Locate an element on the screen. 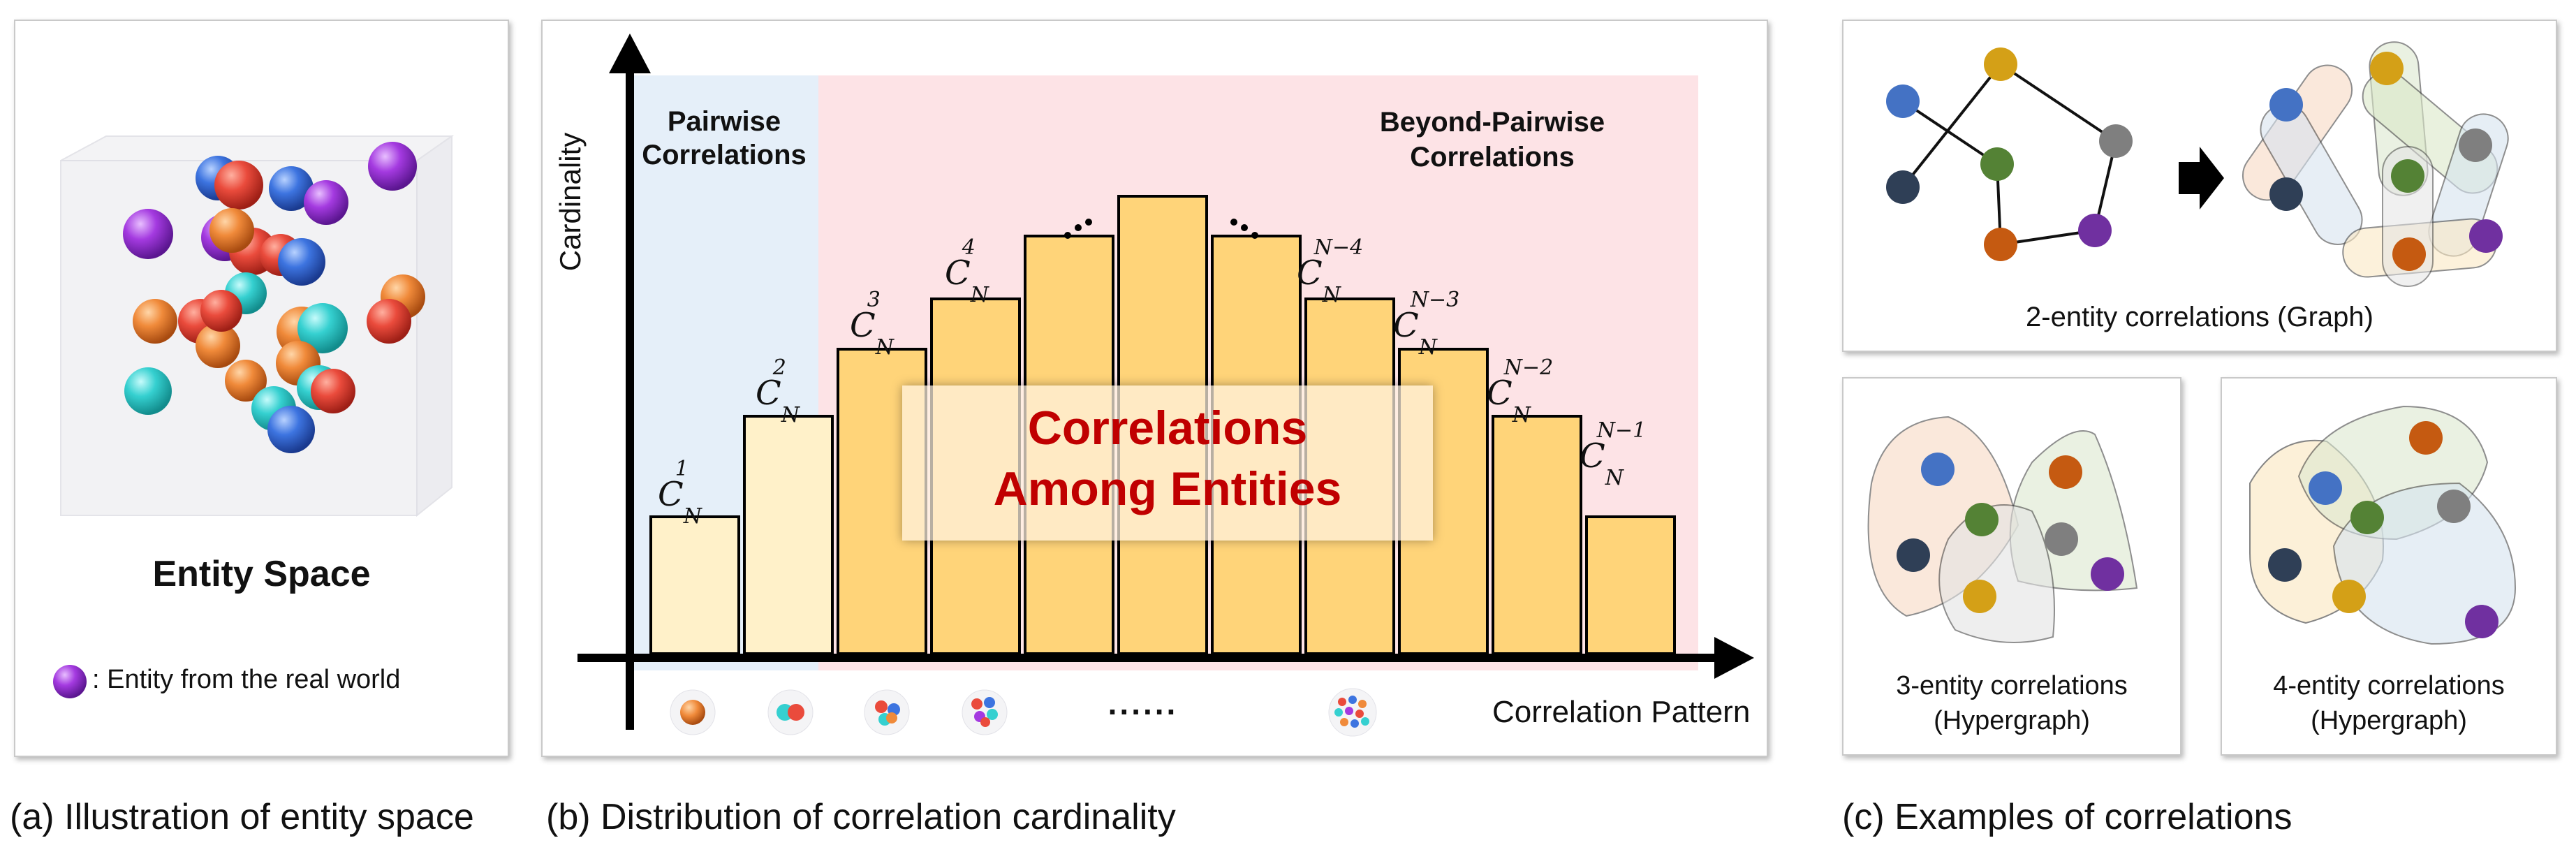 Image resolution: width=2576 pixels, height=852 pixels. bar-label-2: C2N is located at coordinates (778, 391).